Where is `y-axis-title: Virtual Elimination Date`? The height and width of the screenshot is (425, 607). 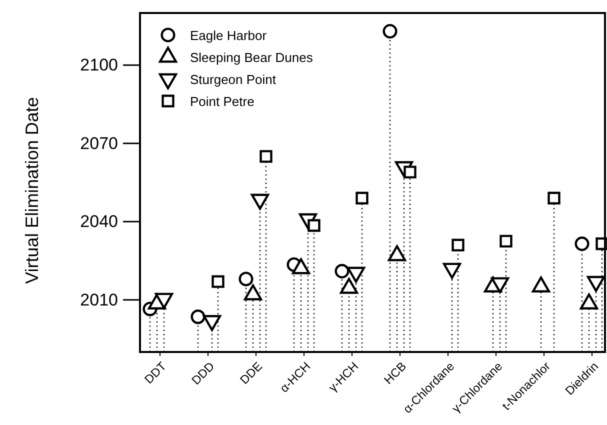
y-axis-title: Virtual Elimination Date is located at coordinates (32, 190).